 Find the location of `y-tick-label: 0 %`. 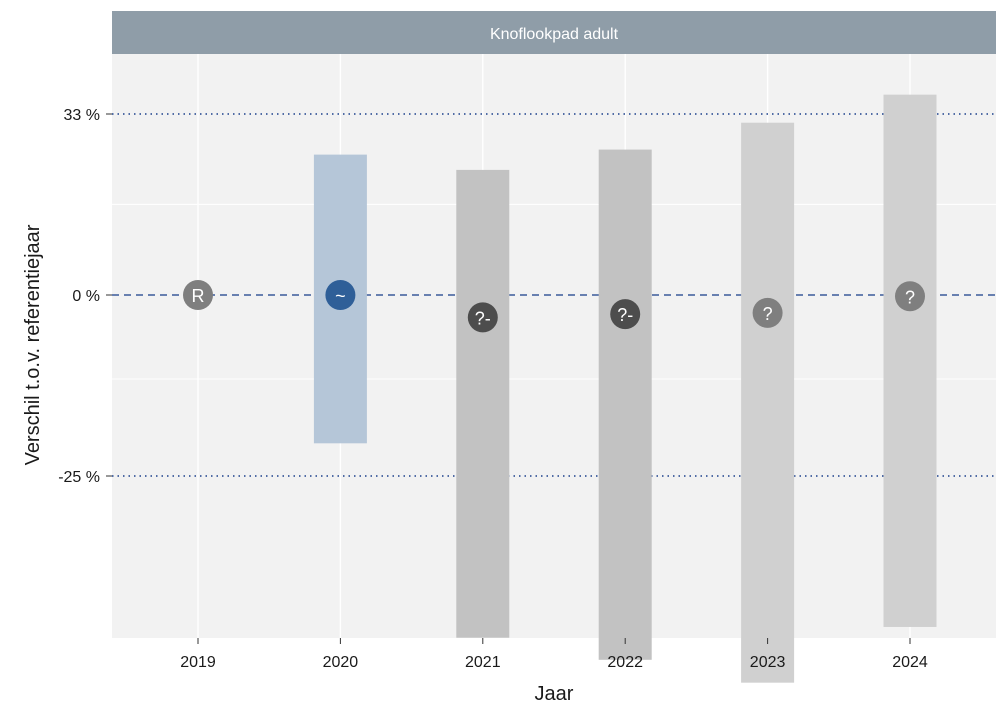

y-tick-label: 0 % is located at coordinates (86, 296).